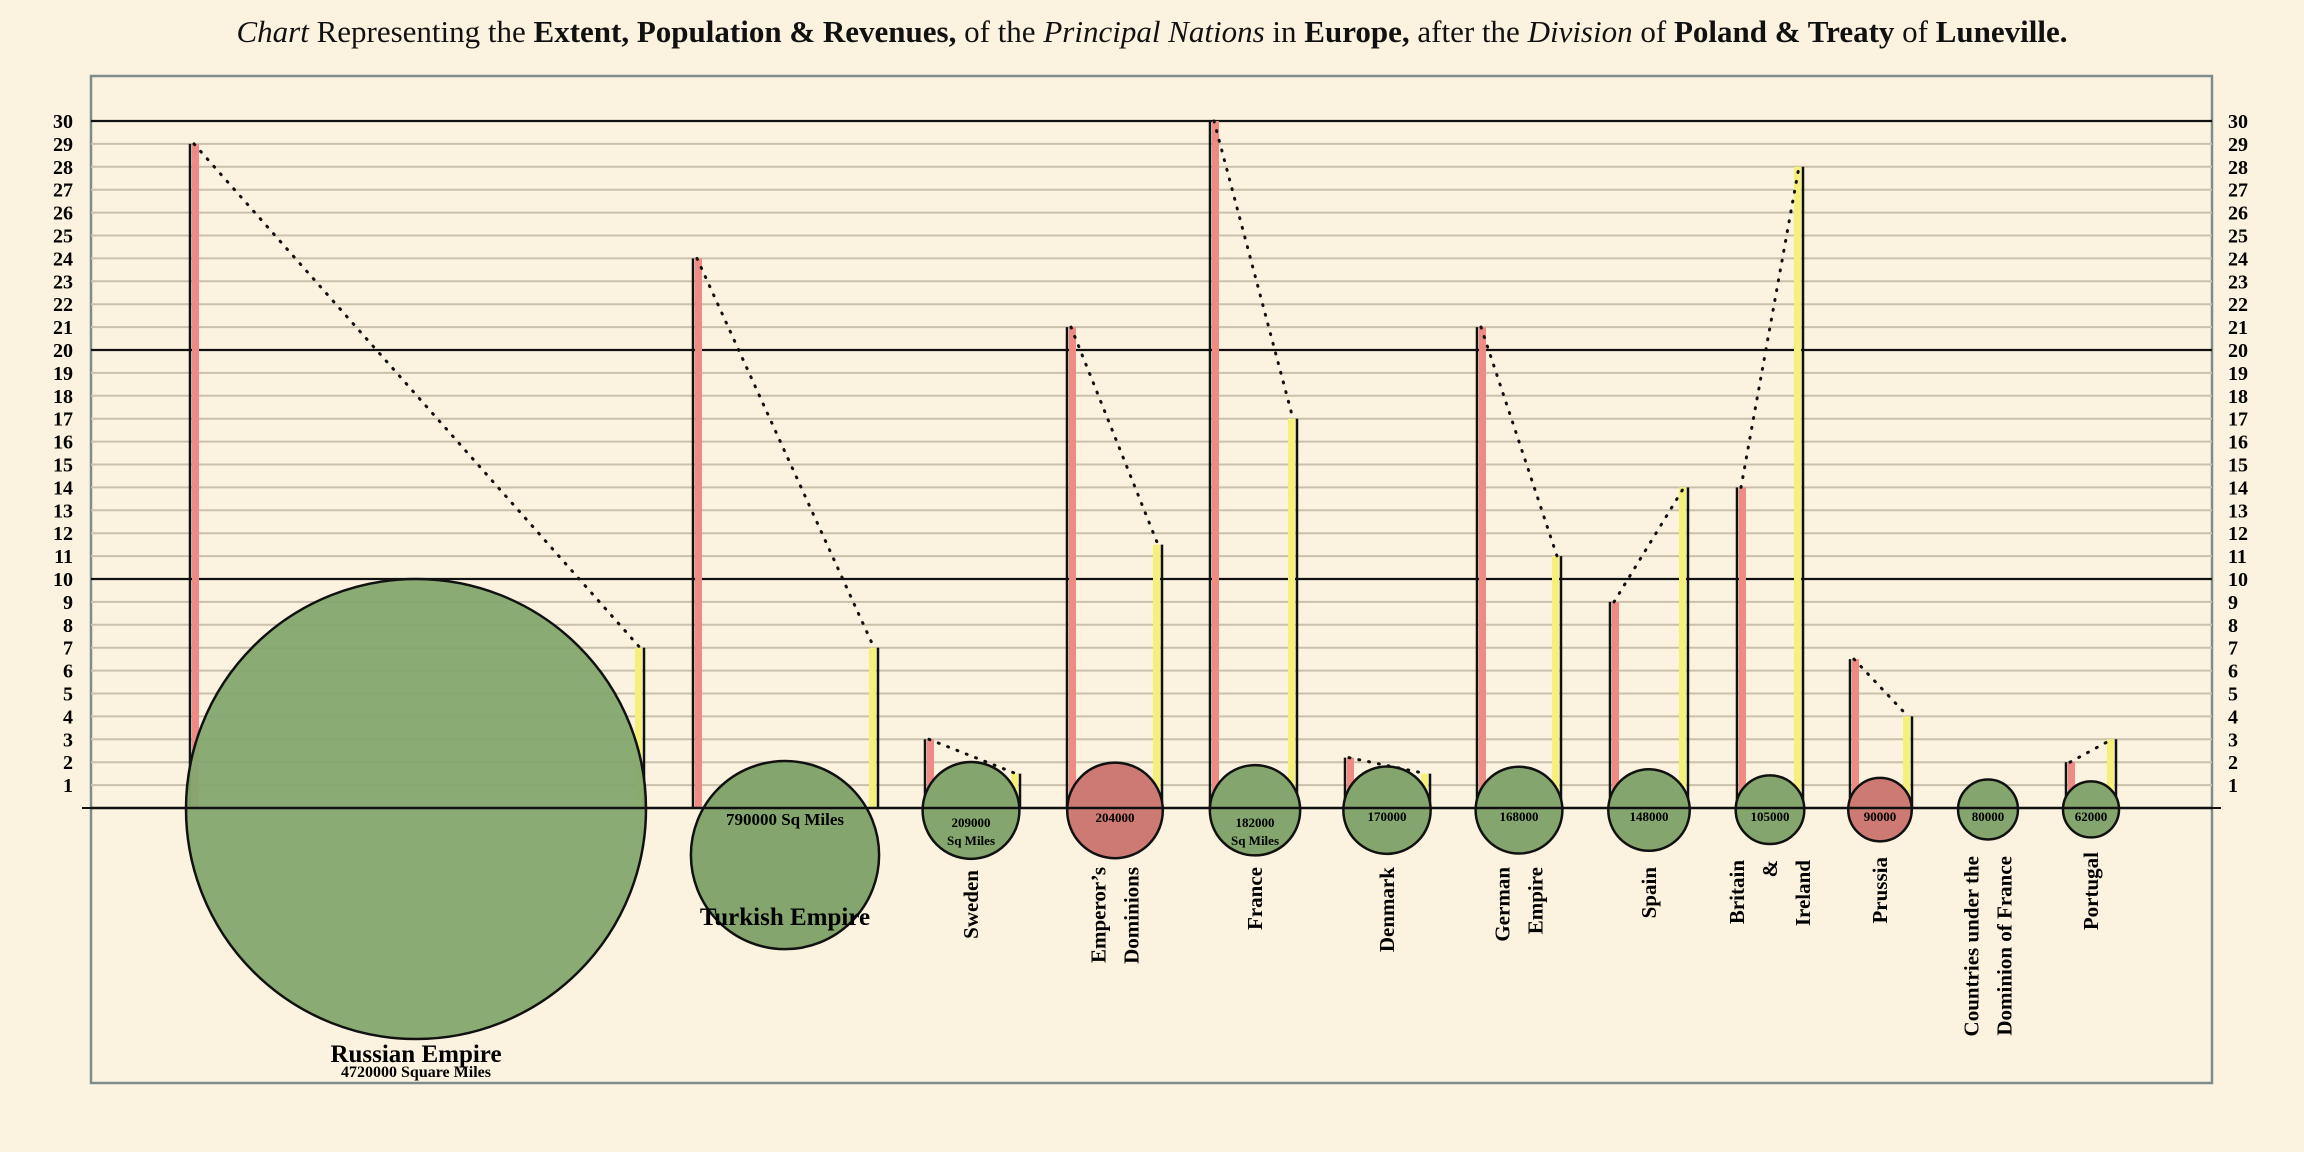 This screenshot has width=2304, height=1152. I want to click on nation-label-line: Dominion of France, so click(2005, 946).